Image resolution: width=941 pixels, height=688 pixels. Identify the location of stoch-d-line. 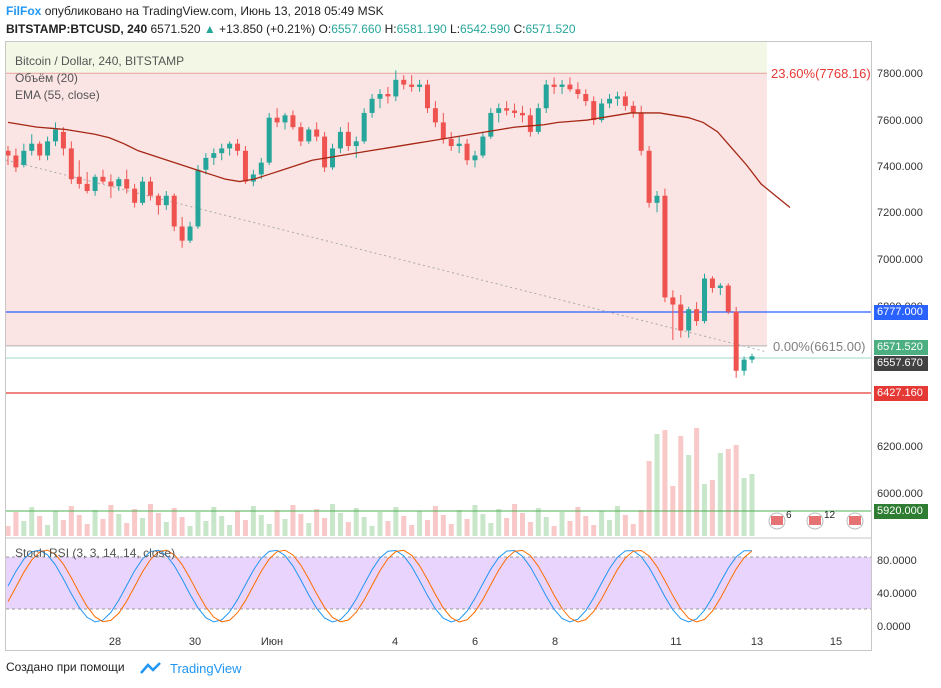
(380, 586).